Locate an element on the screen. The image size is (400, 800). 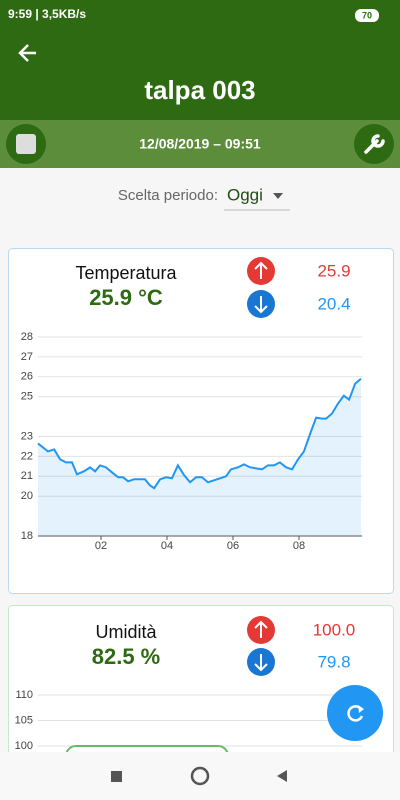
period-label: Scelta periodo: is located at coordinates (168, 195).